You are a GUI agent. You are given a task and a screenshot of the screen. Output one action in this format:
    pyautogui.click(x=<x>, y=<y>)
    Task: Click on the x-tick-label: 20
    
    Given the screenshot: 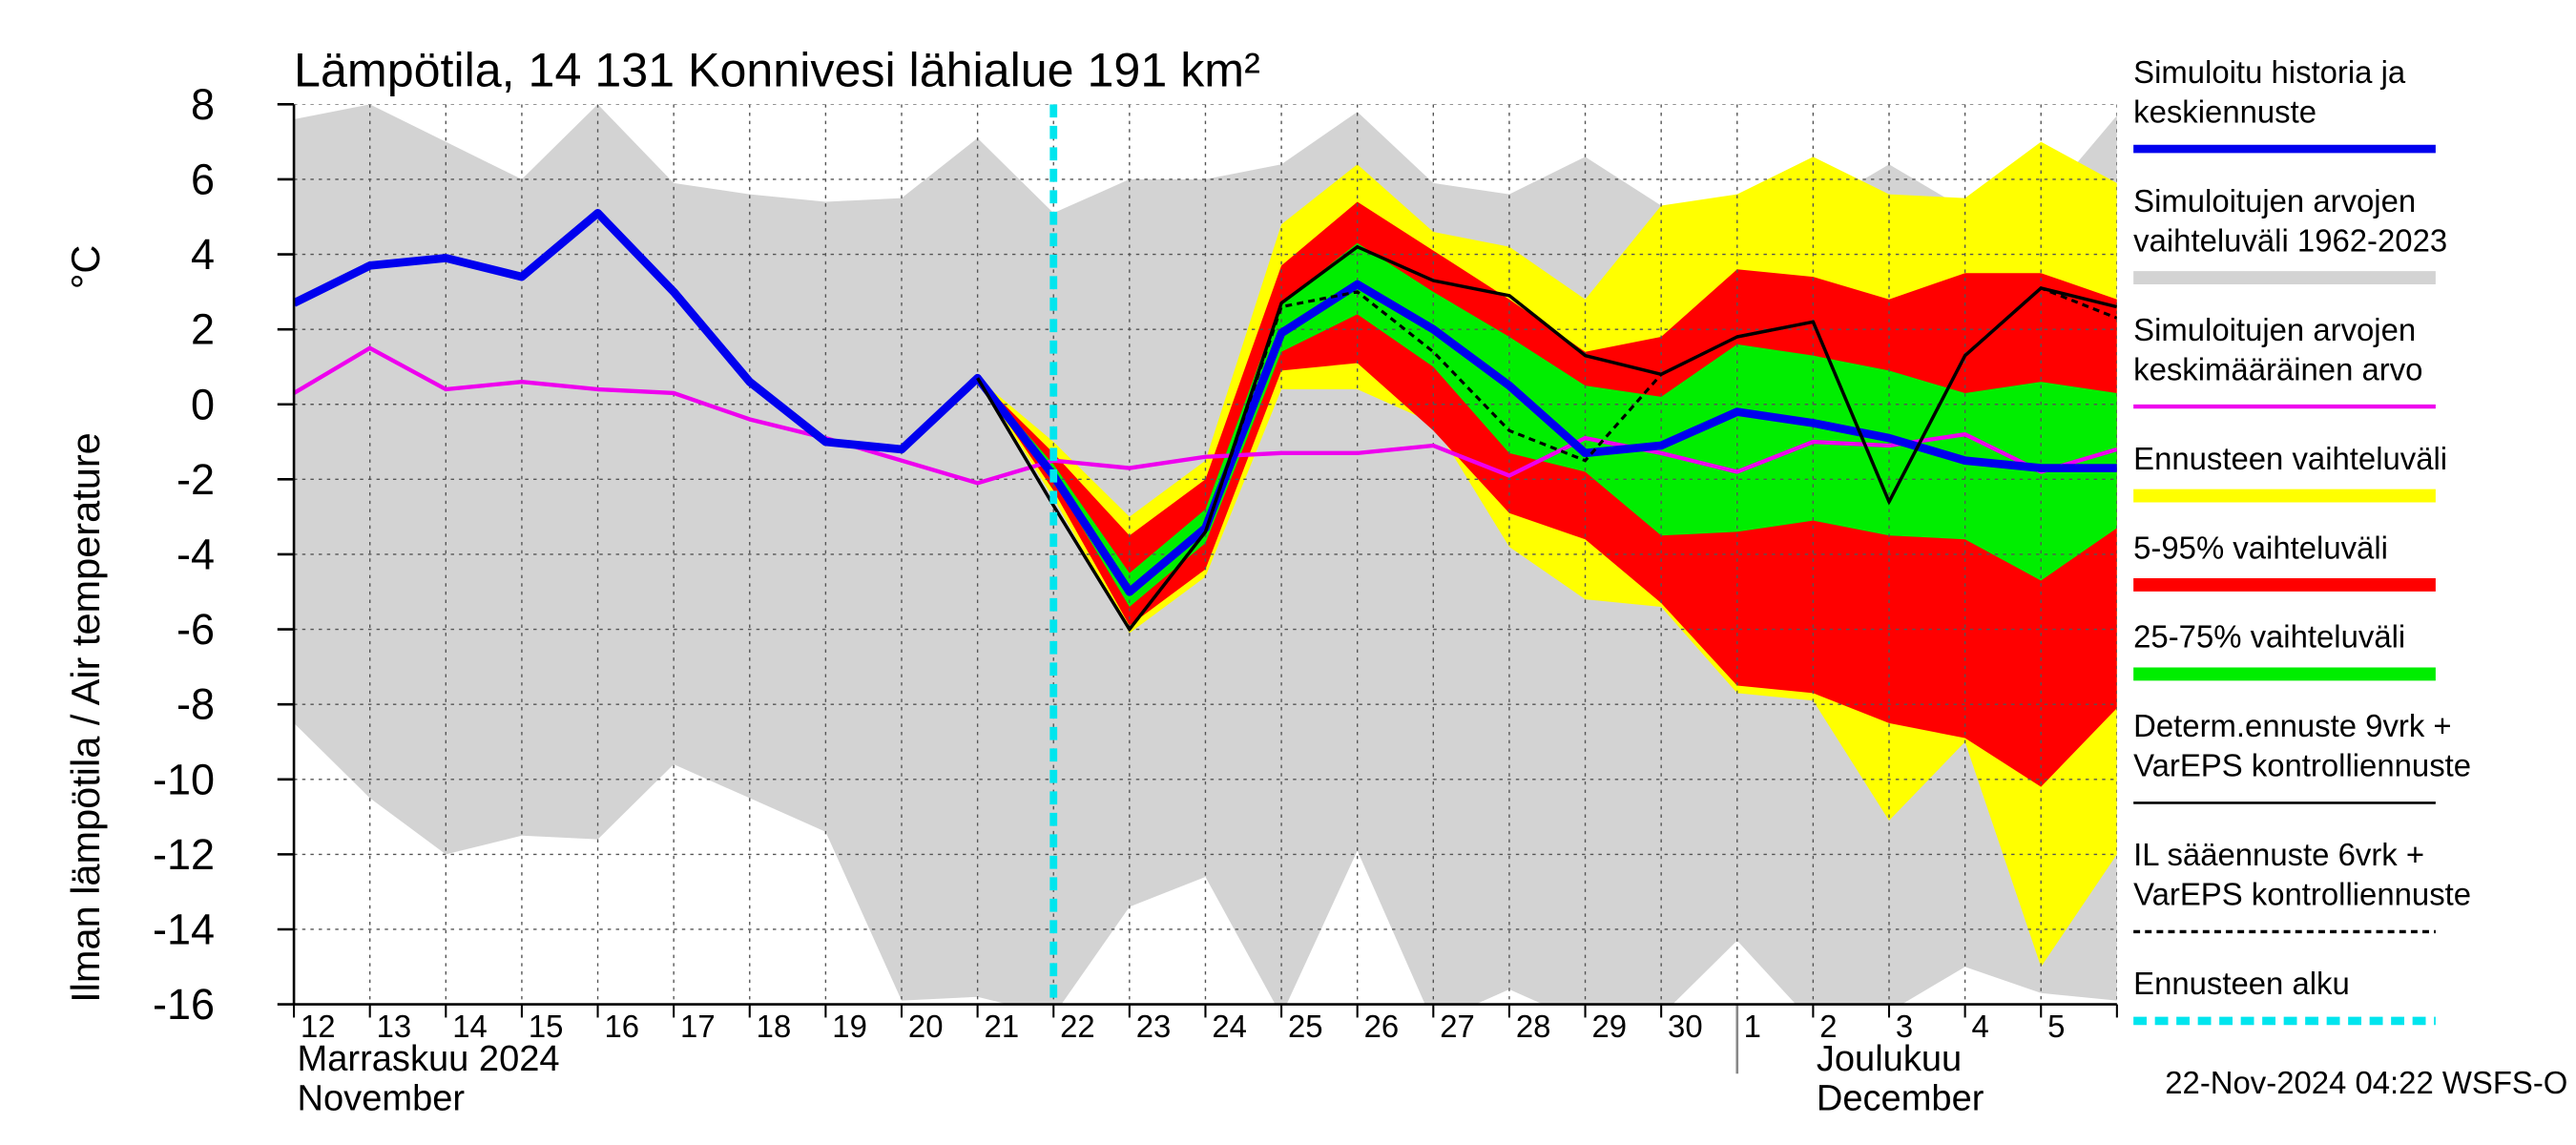 What is the action you would take?
    pyautogui.click(x=926, y=1026)
    